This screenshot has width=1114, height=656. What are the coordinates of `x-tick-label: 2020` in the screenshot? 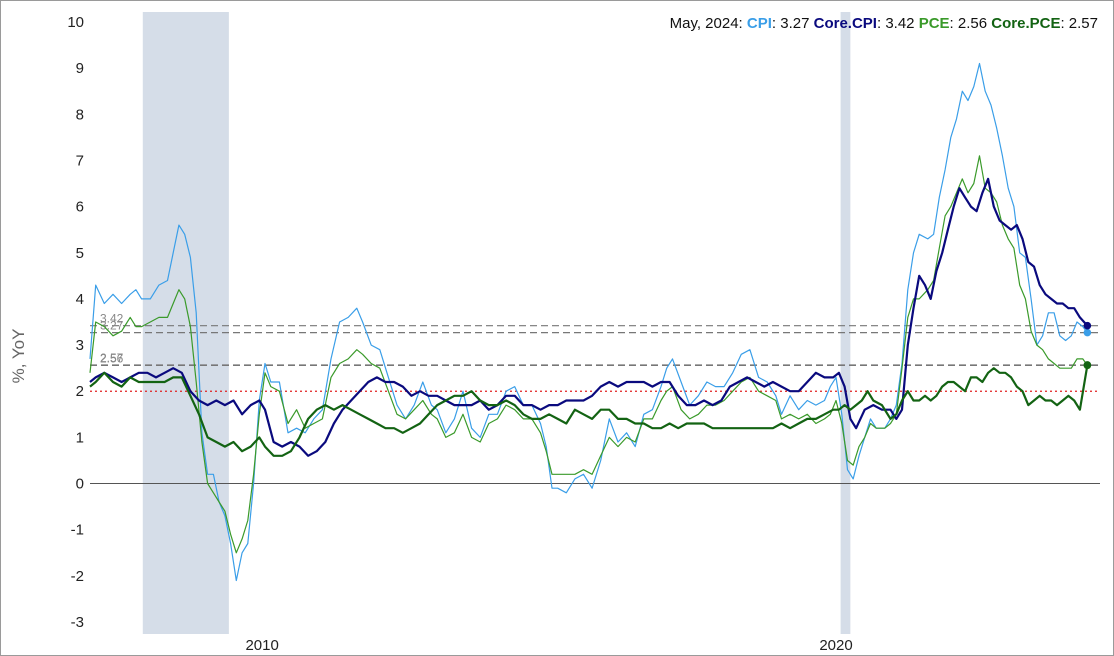 It's located at (835, 645).